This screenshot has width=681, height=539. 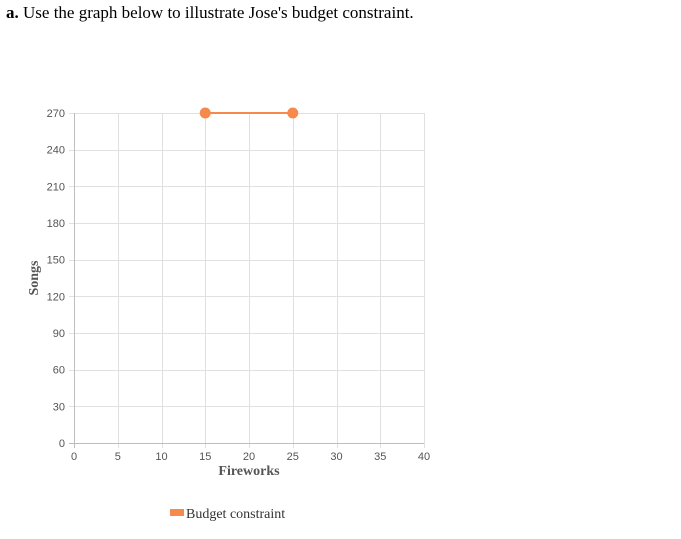 What do you see at coordinates (56, 151) in the screenshot?
I see `y-tick-label: 240` at bounding box center [56, 151].